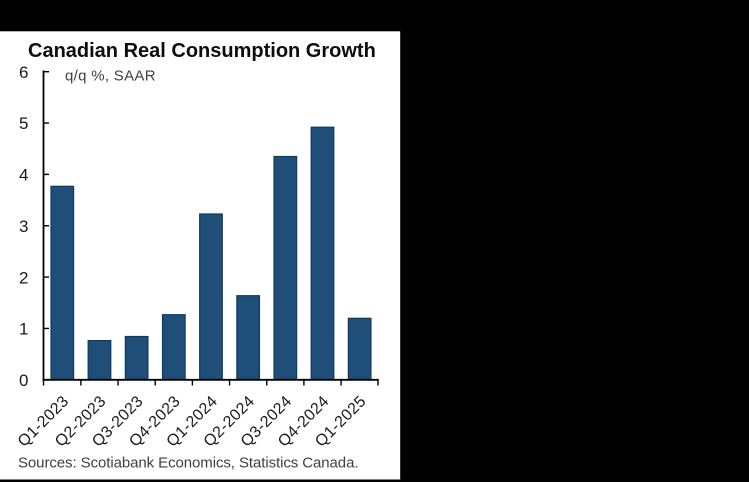  What do you see at coordinates (23, 329) in the screenshot?
I see `svg-text: 1` at bounding box center [23, 329].